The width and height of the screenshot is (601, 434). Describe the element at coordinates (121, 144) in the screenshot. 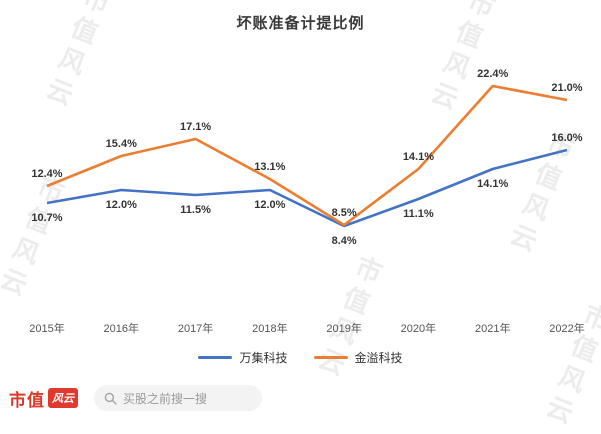

I see `data-label: 15.4%` at that location.